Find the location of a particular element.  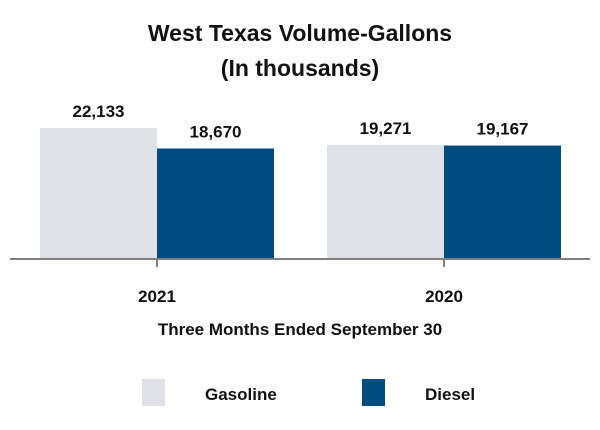

data-label-diesel-2020: 19,167 is located at coordinates (503, 129).